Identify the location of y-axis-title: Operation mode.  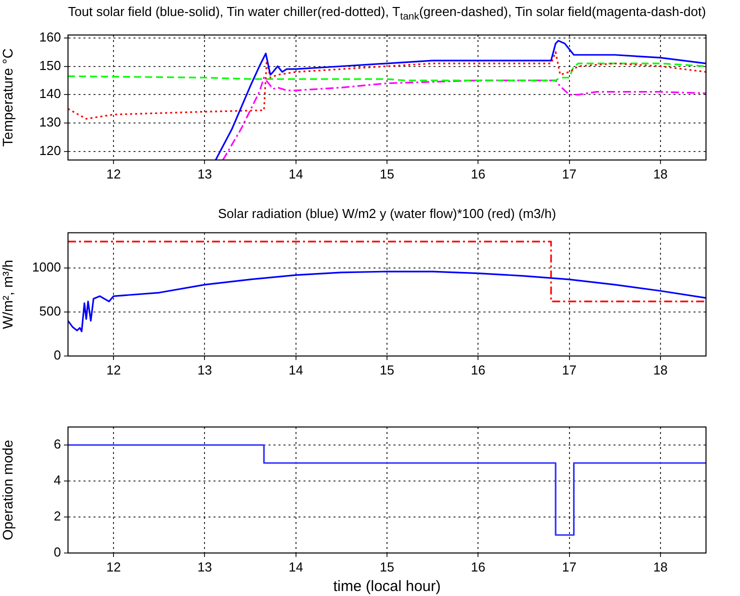
(8, 490).